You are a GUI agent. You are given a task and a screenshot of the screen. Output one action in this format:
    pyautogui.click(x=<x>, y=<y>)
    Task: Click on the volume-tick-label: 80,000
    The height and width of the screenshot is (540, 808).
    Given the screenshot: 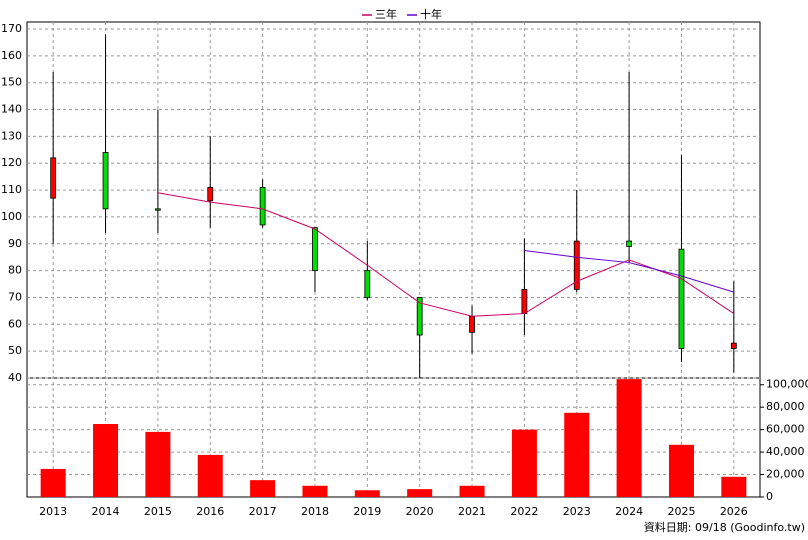 What is the action you would take?
    pyautogui.click(x=785, y=406)
    